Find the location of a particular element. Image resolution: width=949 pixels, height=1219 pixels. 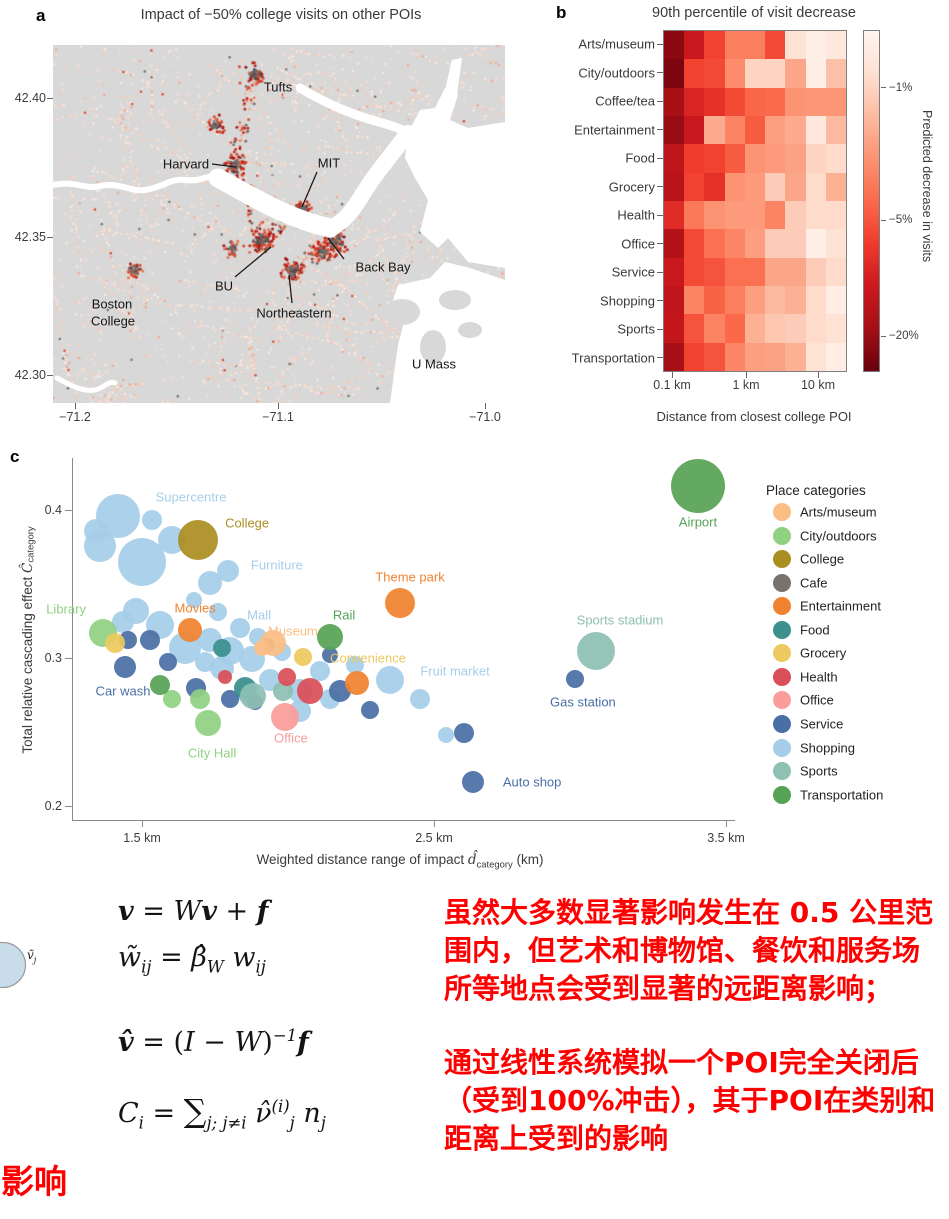

point-label-auto-shop: Auto shop is located at coordinates (532, 782).